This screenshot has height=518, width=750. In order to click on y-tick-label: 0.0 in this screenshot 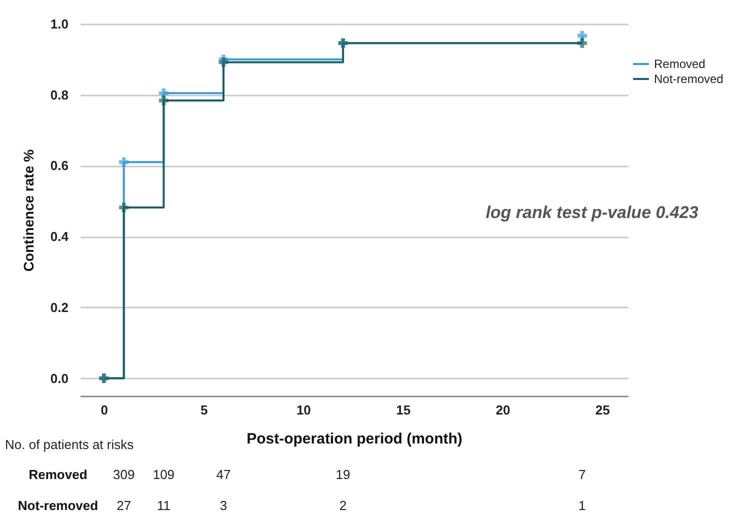, I will do `click(59, 378)`.